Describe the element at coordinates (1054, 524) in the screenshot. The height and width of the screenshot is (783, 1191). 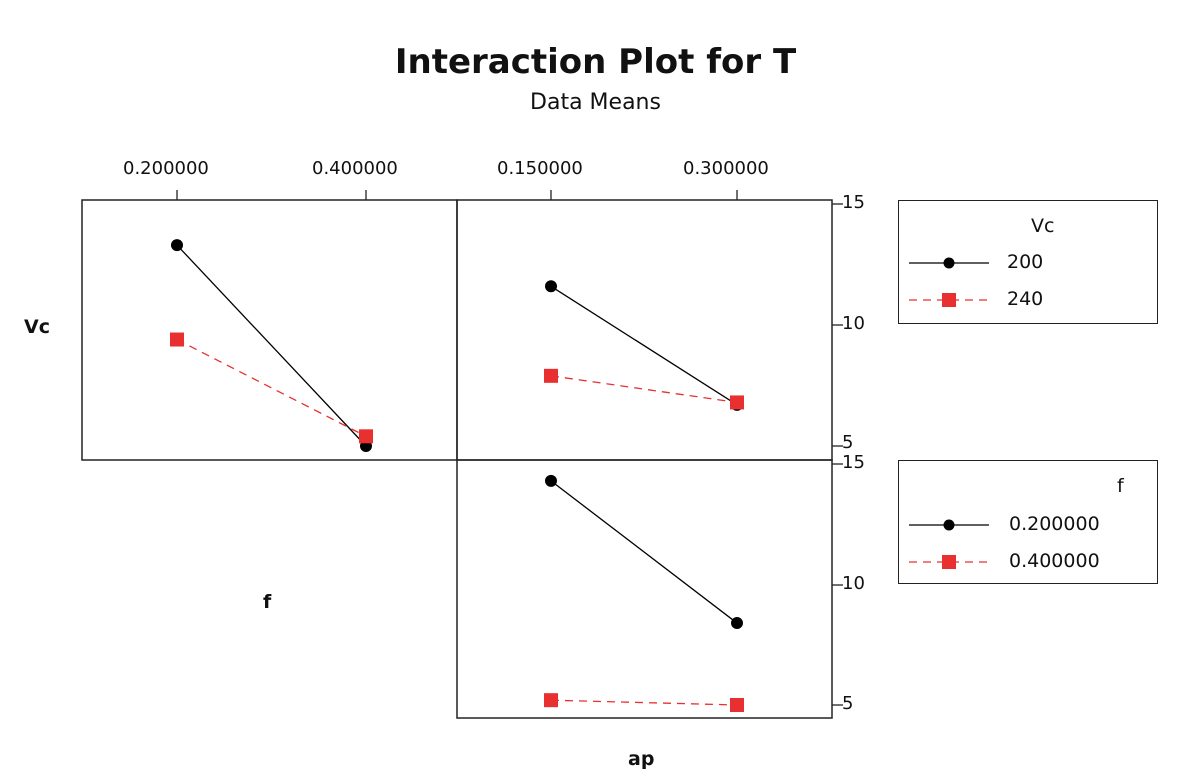
I see `legend-f-item-0.2: 0.200000` at that location.